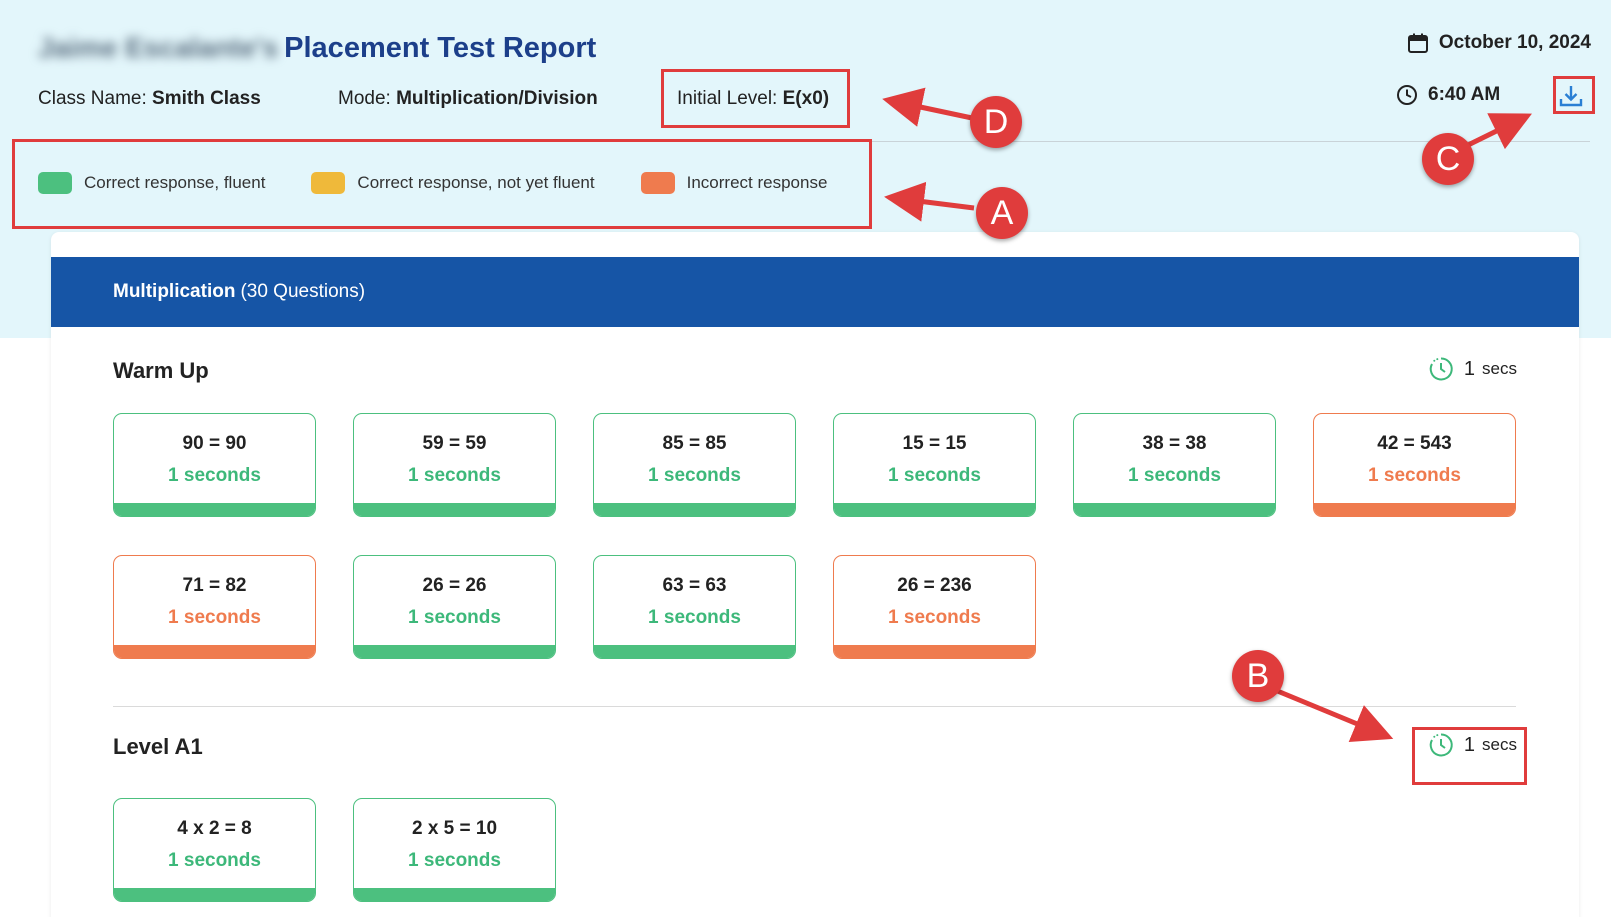 The width and height of the screenshot is (1611, 917). What do you see at coordinates (934, 443) in the screenshot?
I see `question-equation: 15 = 15` at bounding box center [934, 443].